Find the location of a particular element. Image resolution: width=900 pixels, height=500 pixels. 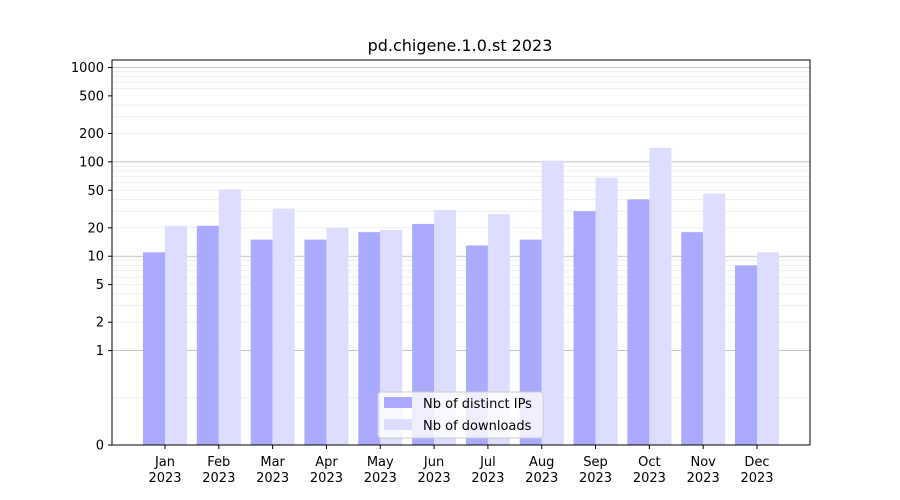

x-tick-label-month: Jun is located at coordinates (433, 462).